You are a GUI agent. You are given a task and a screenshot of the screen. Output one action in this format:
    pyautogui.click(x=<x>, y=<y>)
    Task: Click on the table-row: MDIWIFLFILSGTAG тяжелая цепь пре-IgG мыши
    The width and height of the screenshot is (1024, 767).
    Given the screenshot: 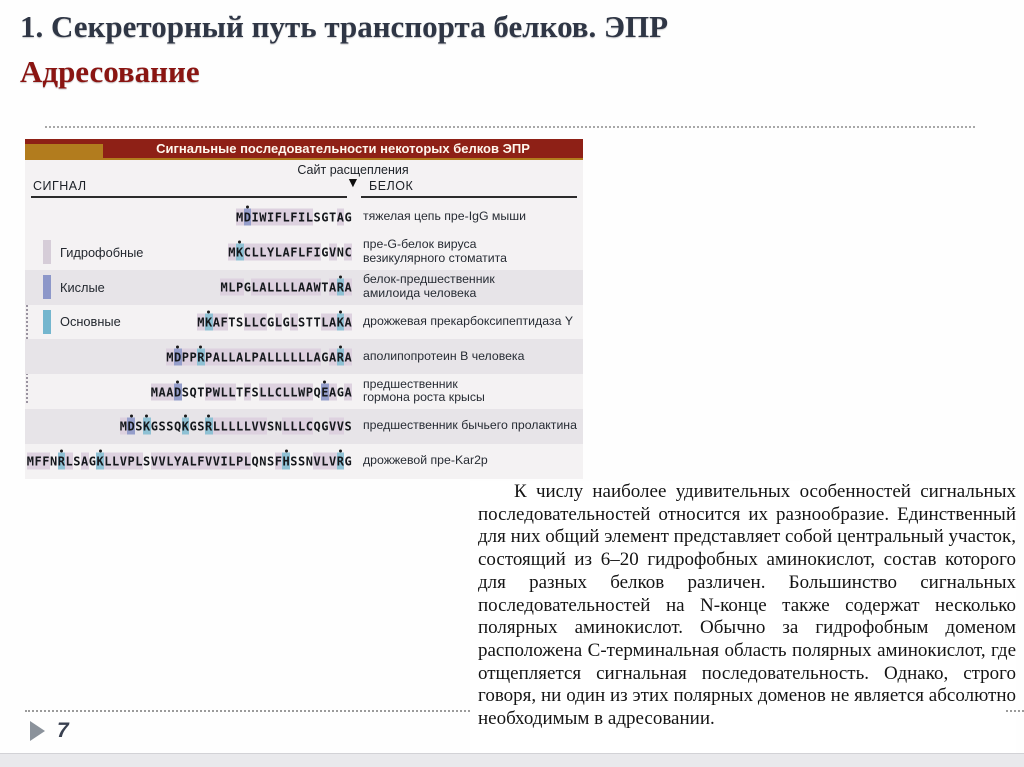 What is the action you would take?
    pyautogui.click(x=304, y=217)
    